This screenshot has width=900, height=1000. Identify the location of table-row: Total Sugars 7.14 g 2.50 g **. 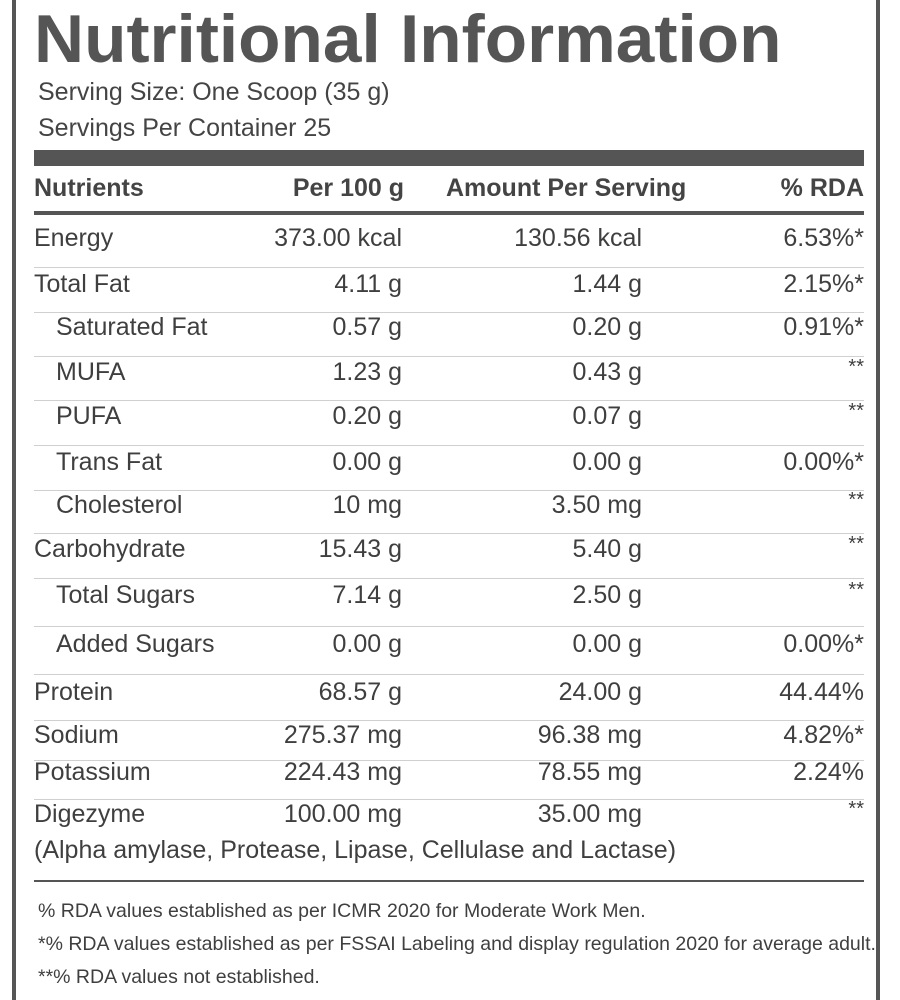
(449, 598).